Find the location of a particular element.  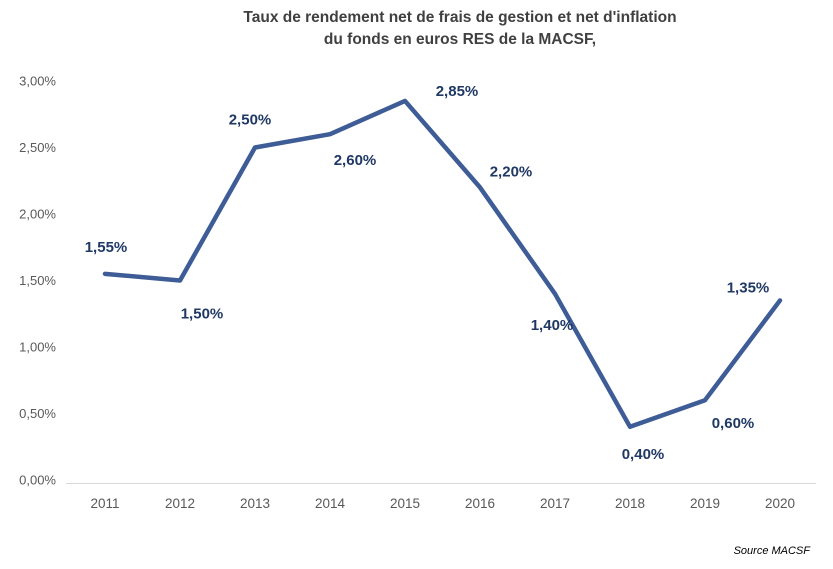

source-note: Source MACSF is located at coordinates (771, 551).